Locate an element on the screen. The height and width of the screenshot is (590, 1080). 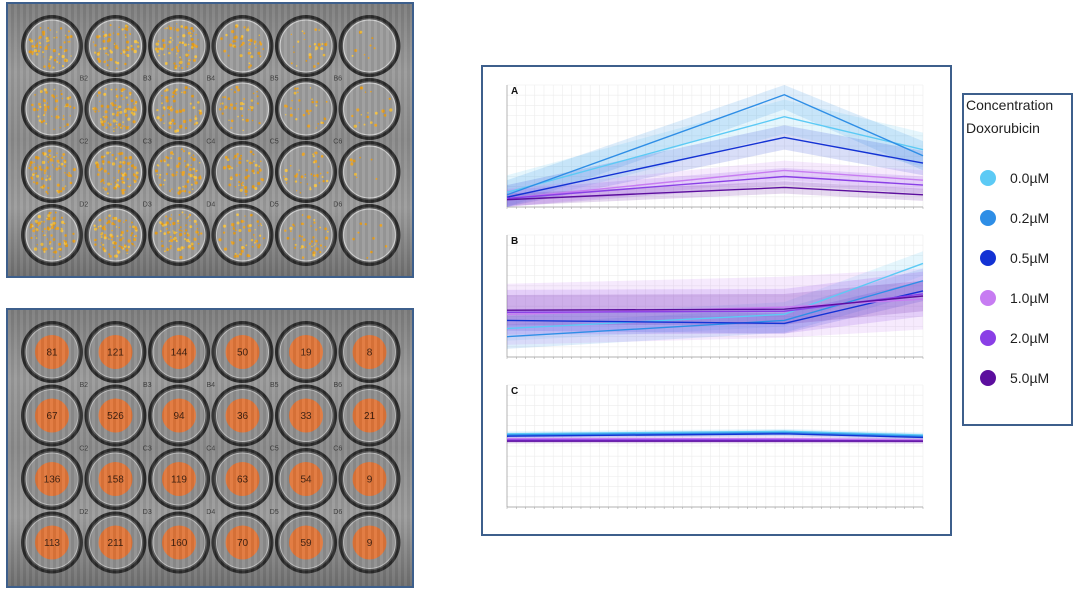
well is located at coordinates (306, 172).